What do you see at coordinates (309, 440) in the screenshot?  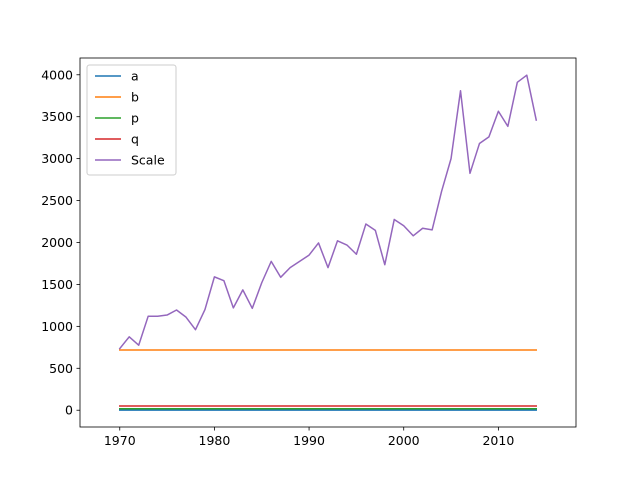 I see `x-tick-label: 1990` at bounding box center [309, 440].